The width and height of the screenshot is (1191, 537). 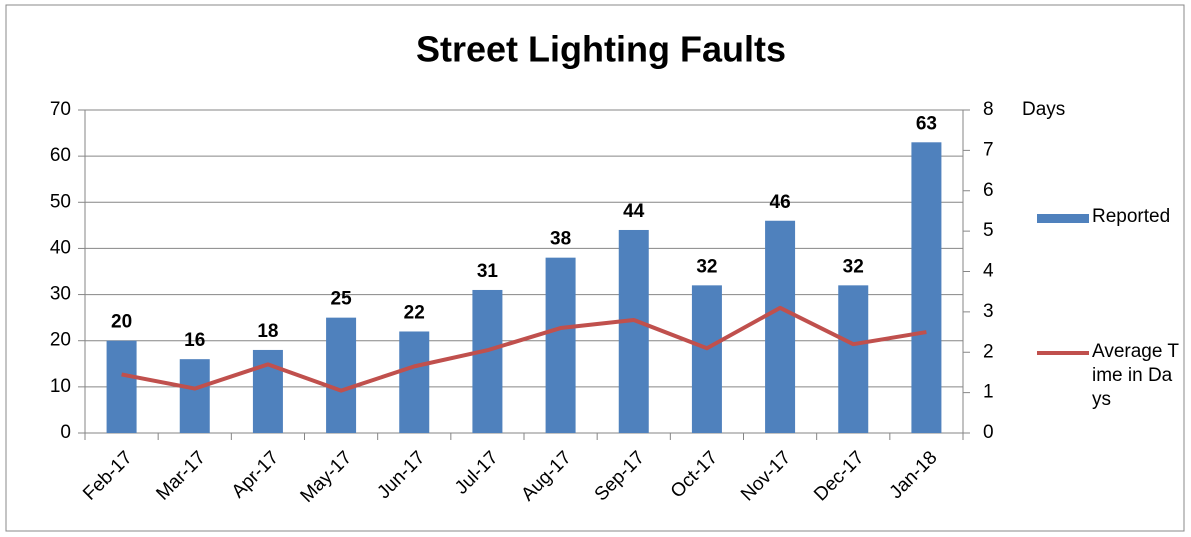 I want to click on y2-tick-label: 7, so click(x=988, y=149).